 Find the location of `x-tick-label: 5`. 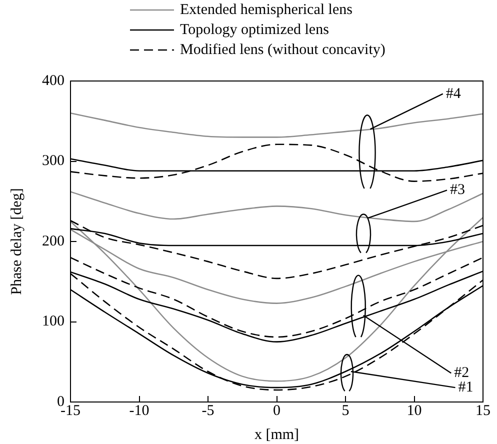

x-tick-label: 5 is located at coordinates (346, 410).